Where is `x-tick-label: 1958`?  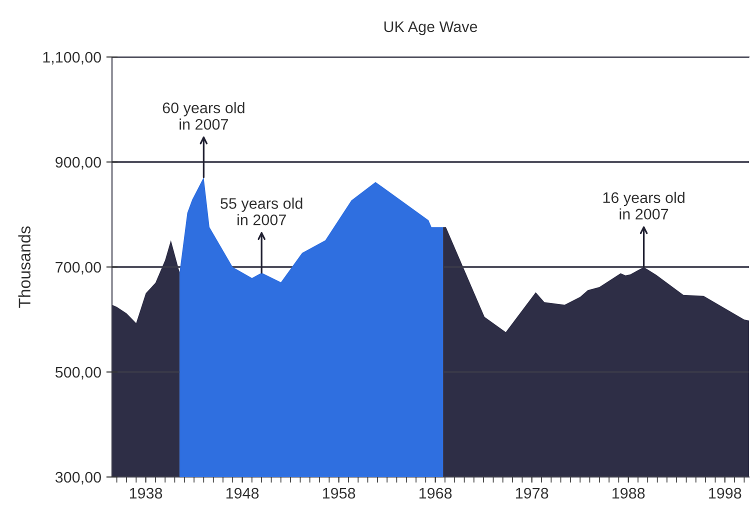
x-tick-label: 1958 is located at coordinates (339, 493).